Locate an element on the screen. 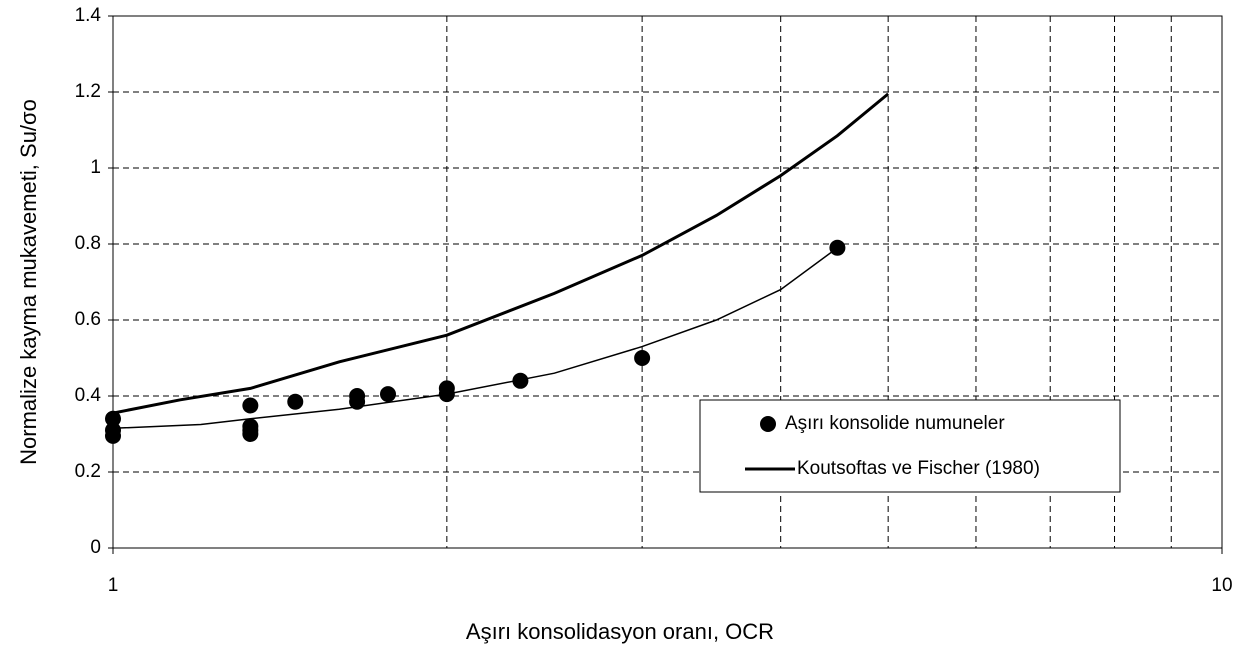 The height and width of the screenshot is (655, 1246). legend-marker is located at coordinates (768, 424).